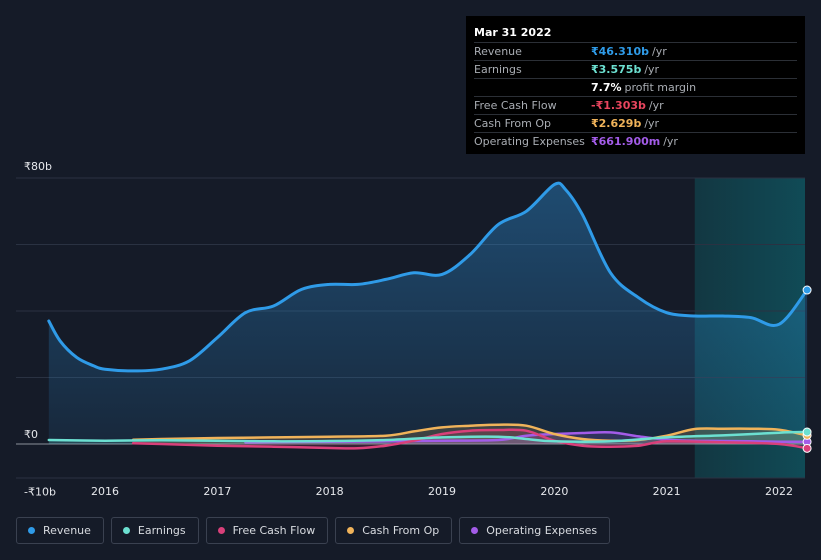 Image resolution: width=821 pixels, height=560 pixels. I want to click on legend-label: Free Cash Flow, so click(274, 530).